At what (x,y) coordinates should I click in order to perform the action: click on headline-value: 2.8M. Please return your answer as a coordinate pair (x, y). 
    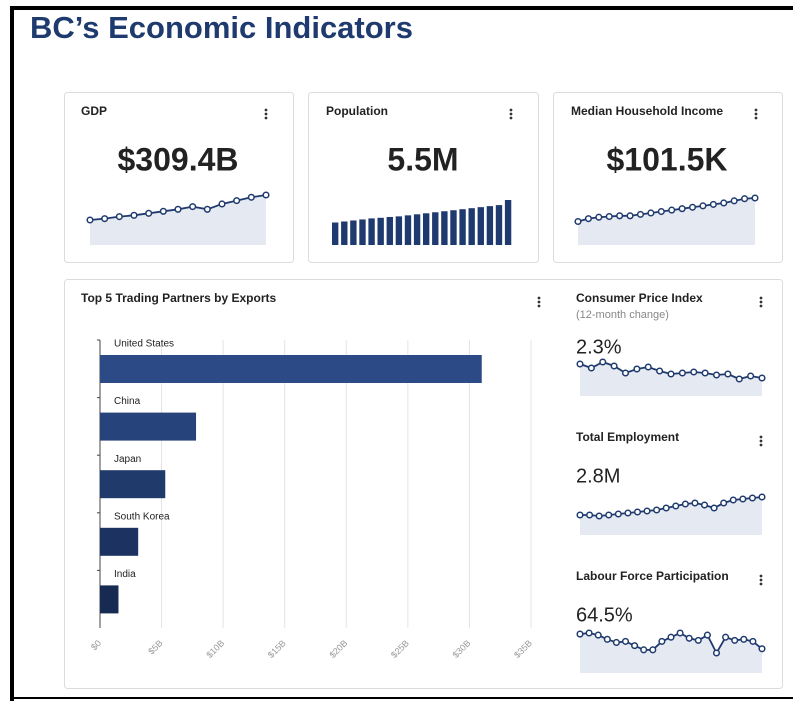
    Looking at the image, I should click on (598, 476).